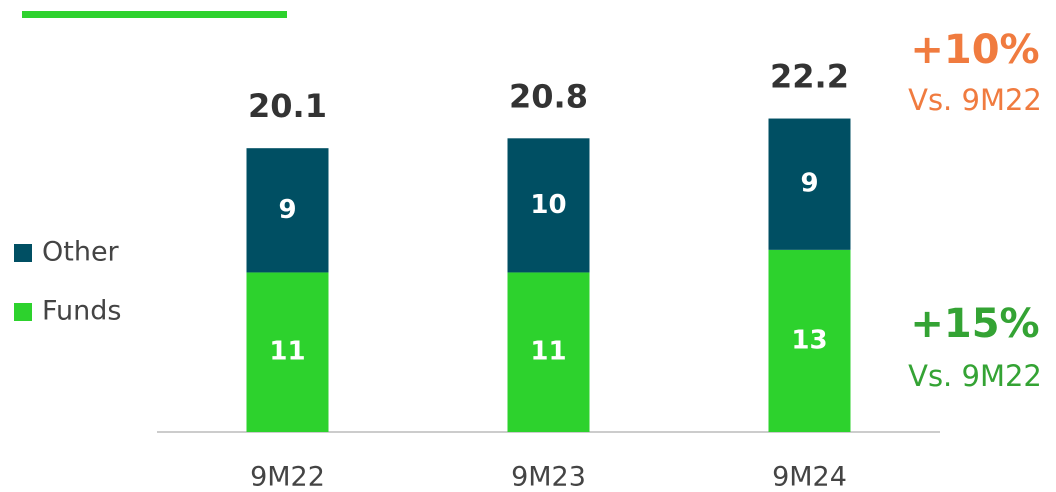 This screenshot has width=1056, height=492. I want to click on annotation: +15%, so click(974, 324).